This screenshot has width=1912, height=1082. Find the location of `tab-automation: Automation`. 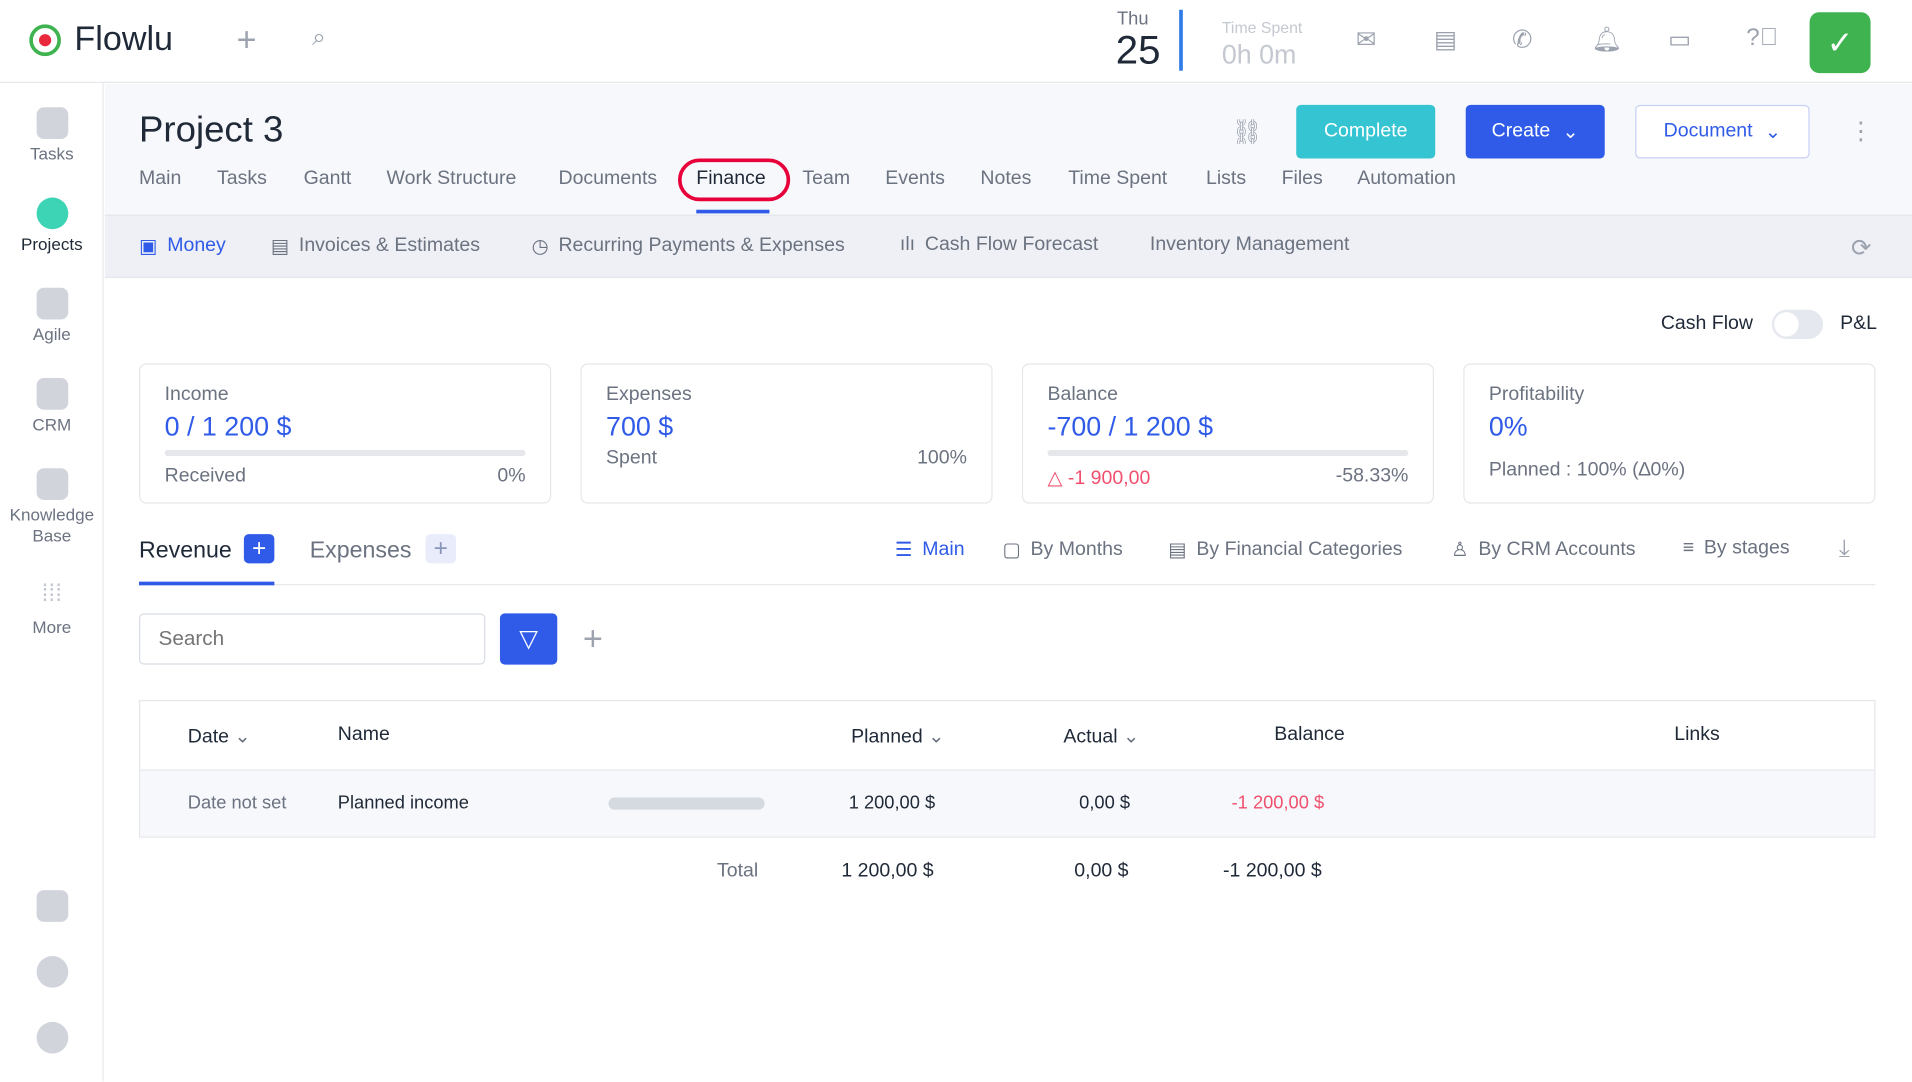

tab-automation: Automation is located at coordinates (1406, 179).